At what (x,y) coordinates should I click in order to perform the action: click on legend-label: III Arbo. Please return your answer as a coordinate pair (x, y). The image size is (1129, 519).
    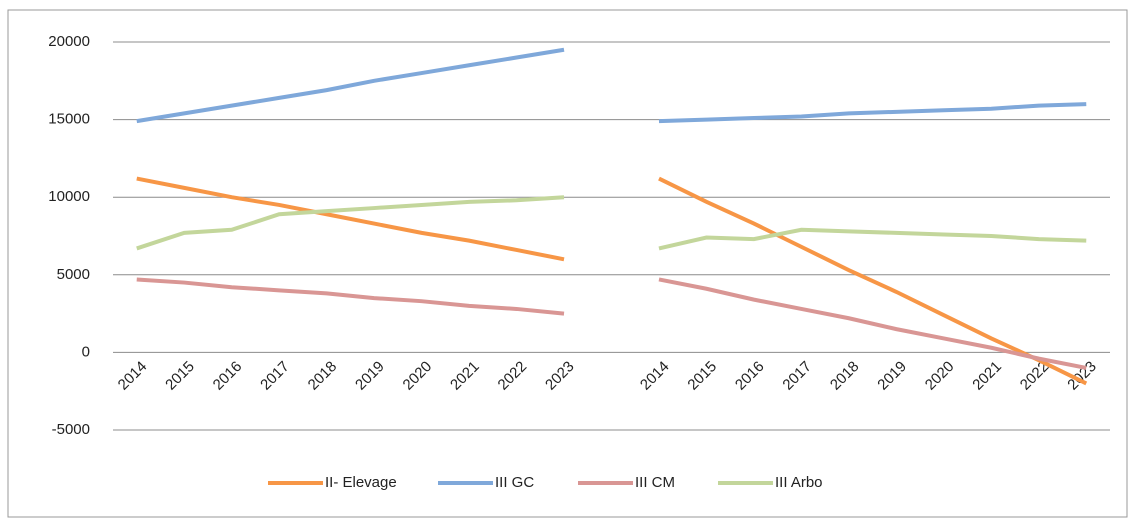
    Looking at the image, I should click on (799, 482).